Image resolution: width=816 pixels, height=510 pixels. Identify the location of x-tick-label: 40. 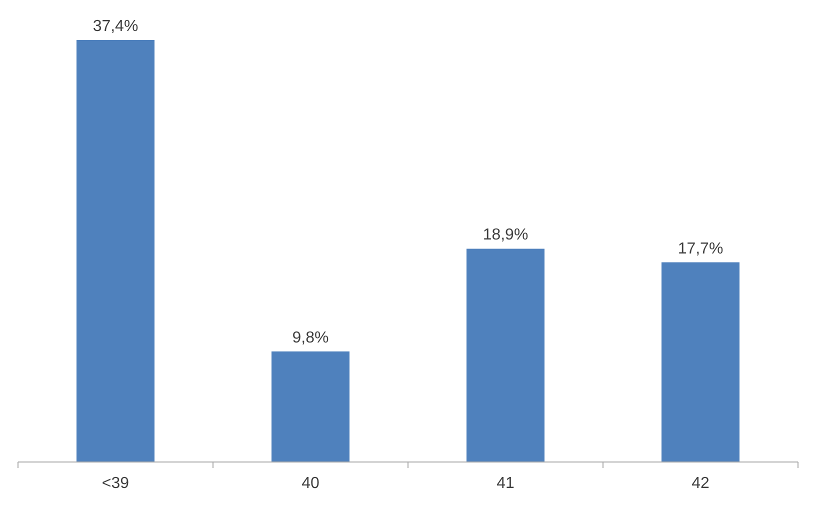
(311, 483).